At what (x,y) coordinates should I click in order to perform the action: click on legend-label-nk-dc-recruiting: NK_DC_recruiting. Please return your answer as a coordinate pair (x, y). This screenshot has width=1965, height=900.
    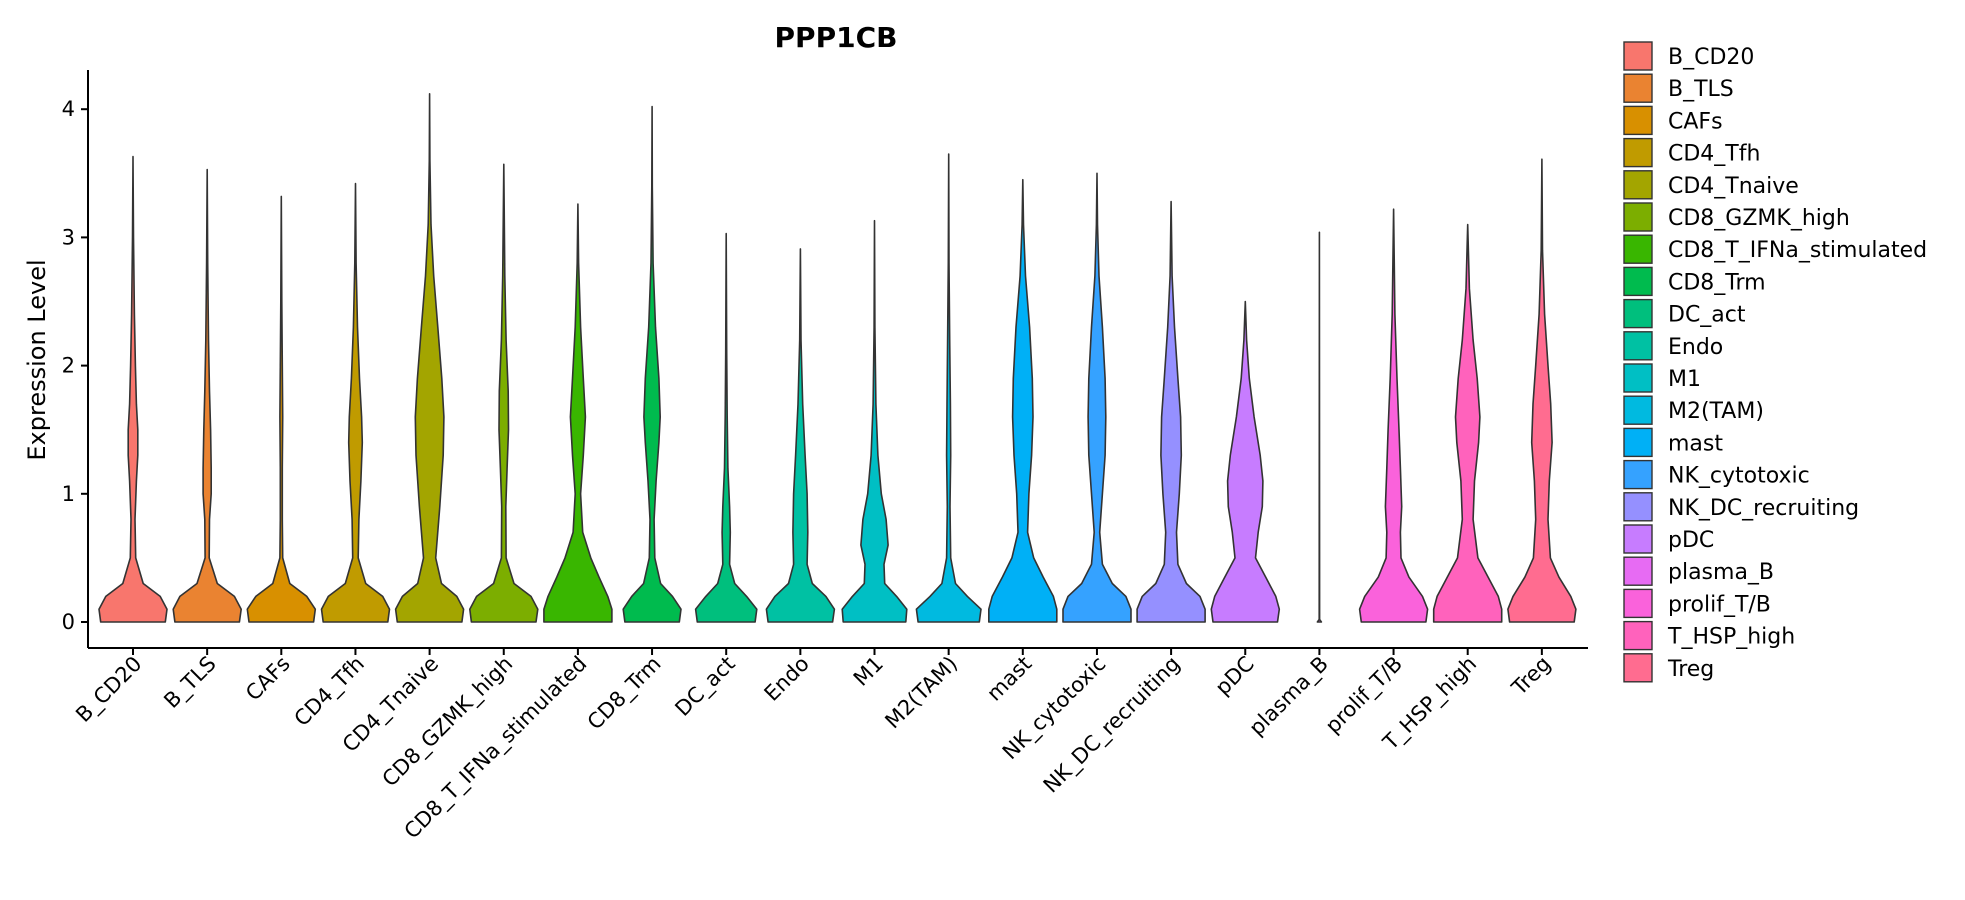
    Looking at the image, I should click on (1763, 508).